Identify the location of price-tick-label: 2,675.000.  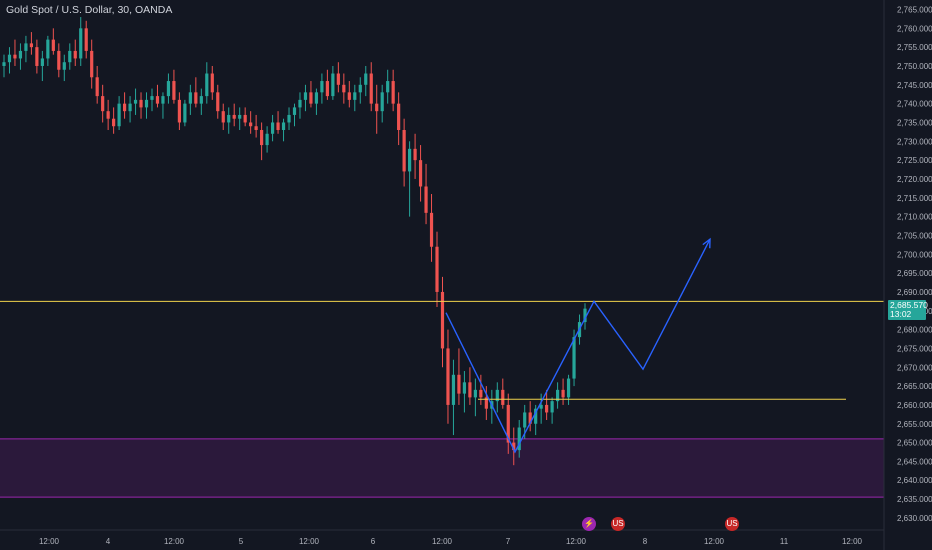
(914, 348).